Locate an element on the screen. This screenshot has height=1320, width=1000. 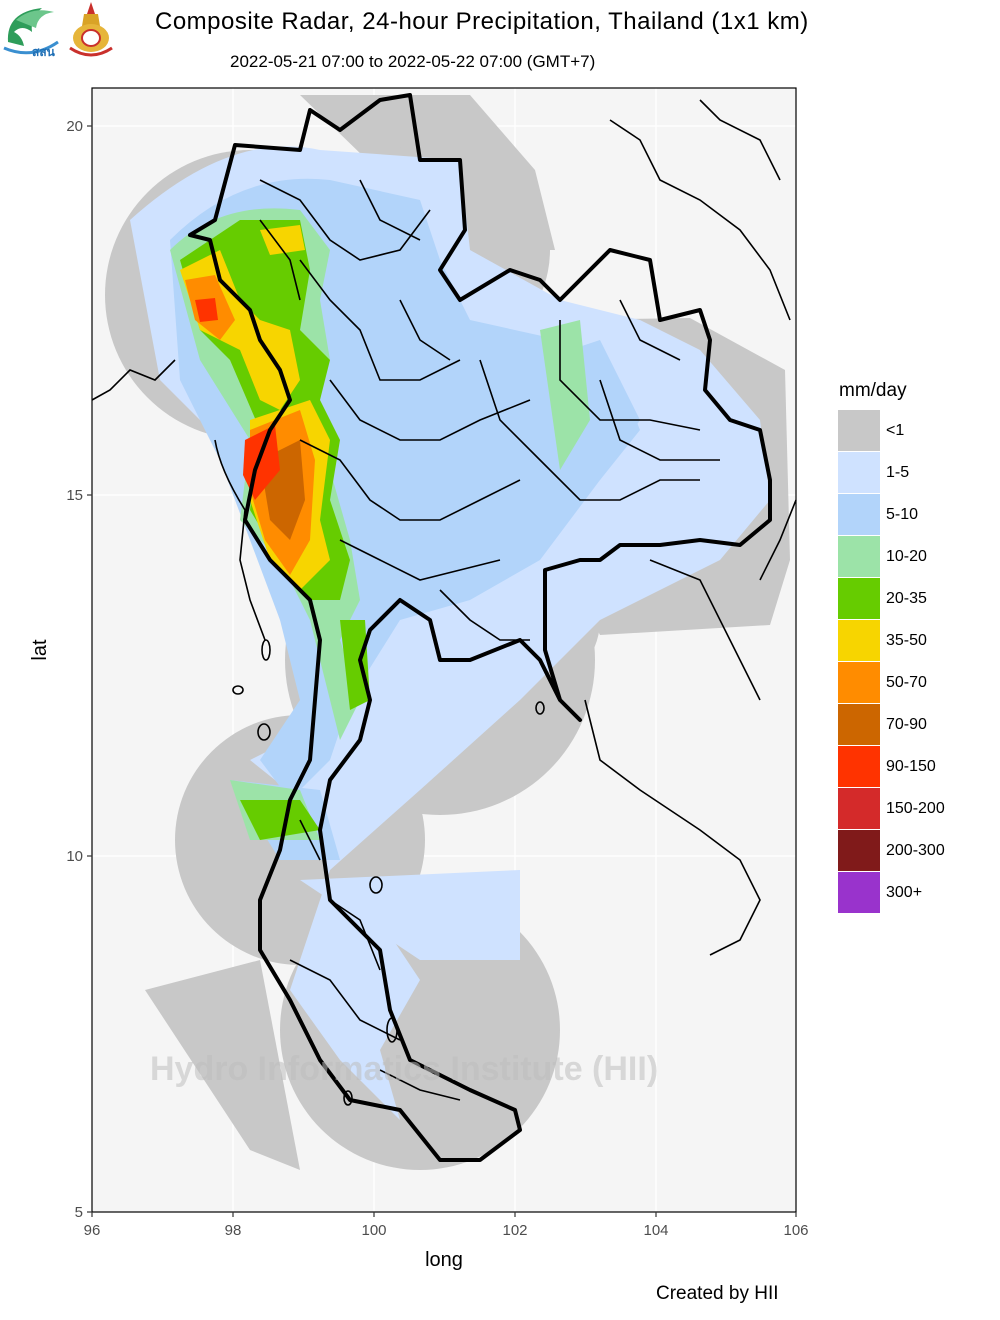
legend-item: 90-150 is located at coordinates (891, 767).